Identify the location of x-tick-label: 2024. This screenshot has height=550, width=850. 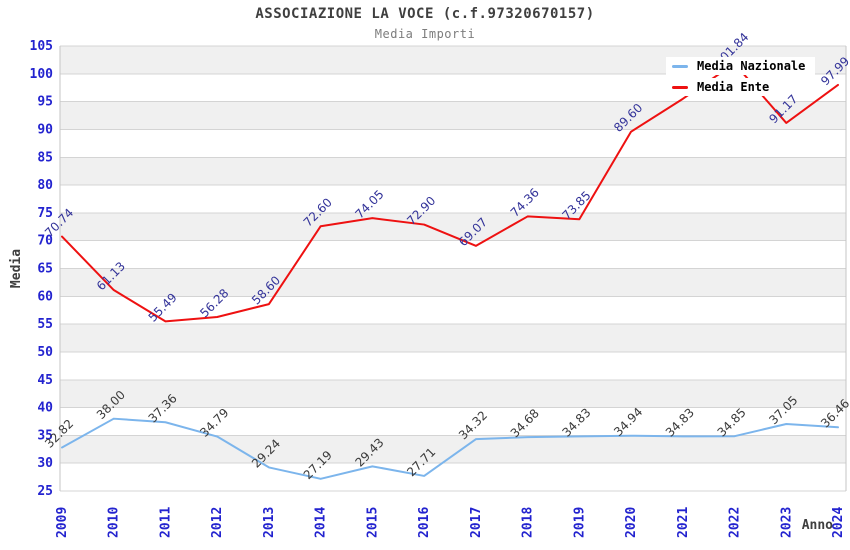
(838, 522).